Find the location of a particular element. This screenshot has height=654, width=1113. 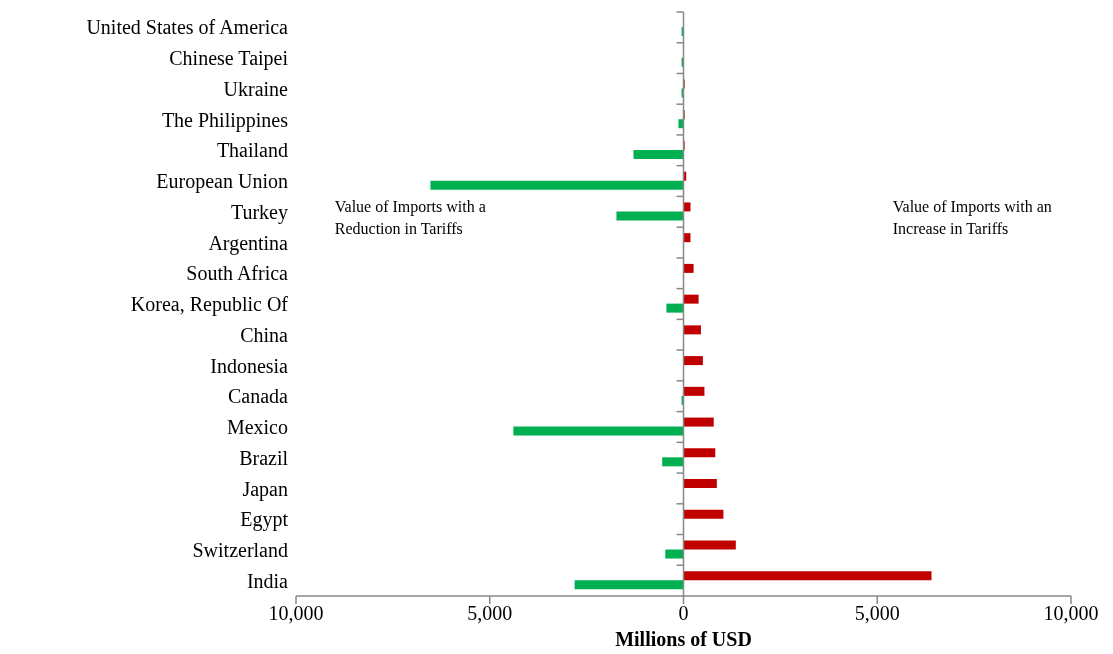

y-tick-label: Japan is located at coordinates (265, 489).